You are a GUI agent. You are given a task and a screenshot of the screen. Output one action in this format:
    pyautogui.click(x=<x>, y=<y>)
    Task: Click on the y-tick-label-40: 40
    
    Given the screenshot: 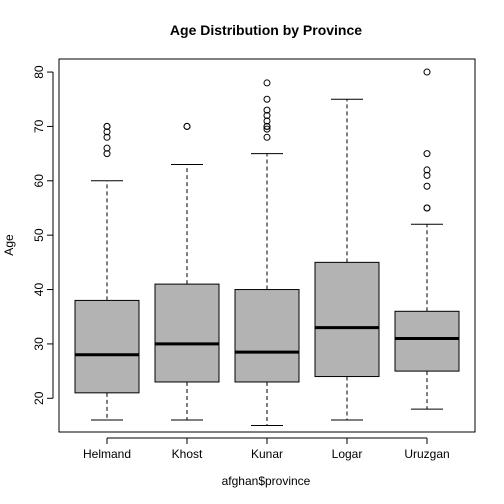 What is the action you would take?
    pyautogui.click(x=39, y=290)
    